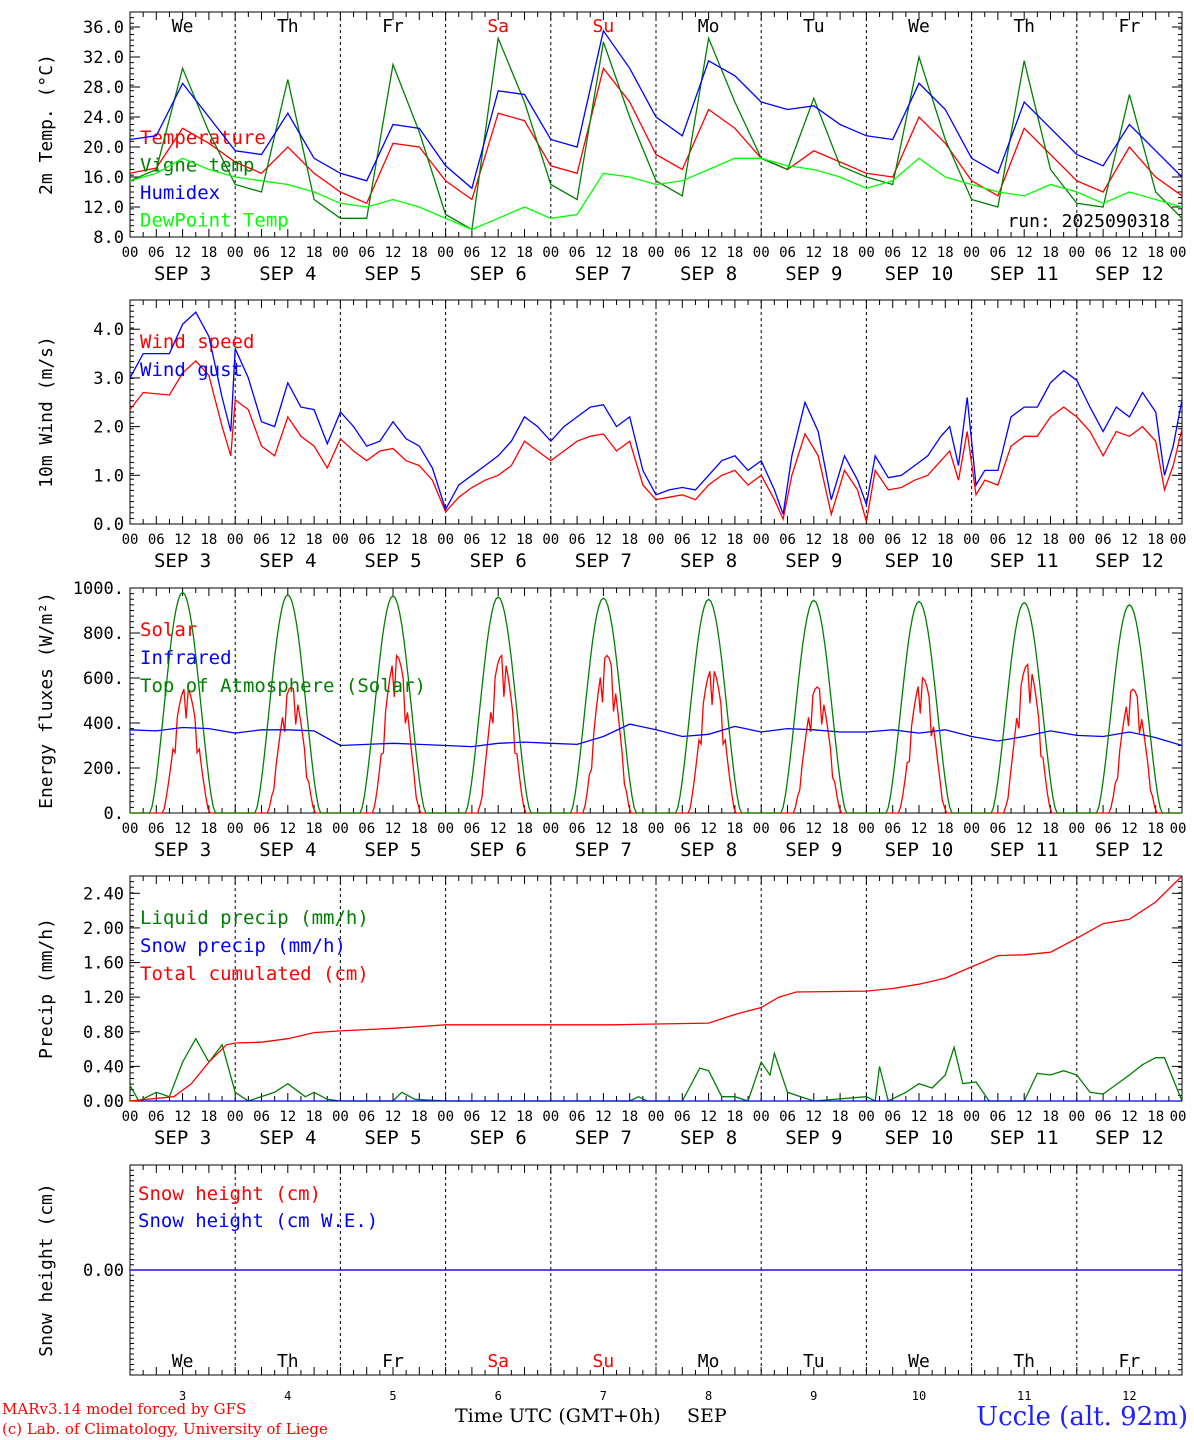 Image resolution: width=1194 pixels, height=1440 pixels. Describe the element at coordinates (1129, 274) in the screenshot. I see `day-label: SEP 12` at that location.